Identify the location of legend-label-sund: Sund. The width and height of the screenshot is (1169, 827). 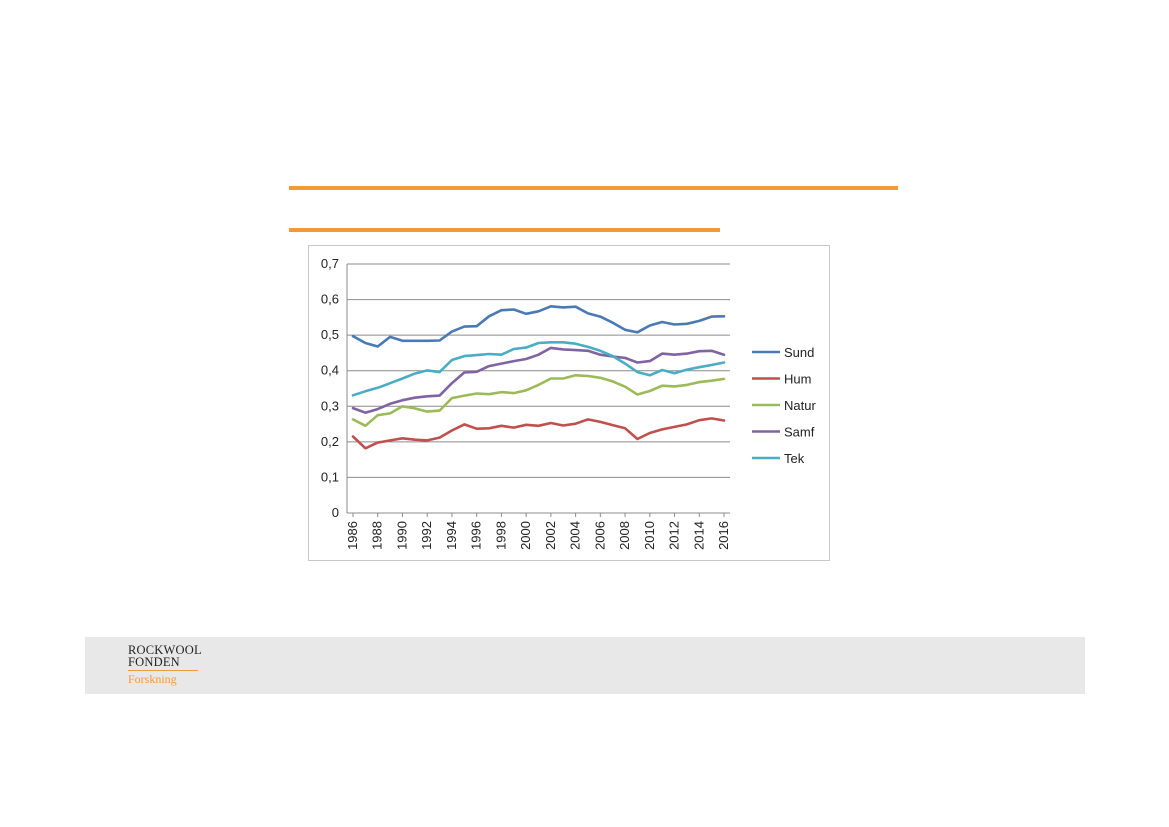
(799, 352).